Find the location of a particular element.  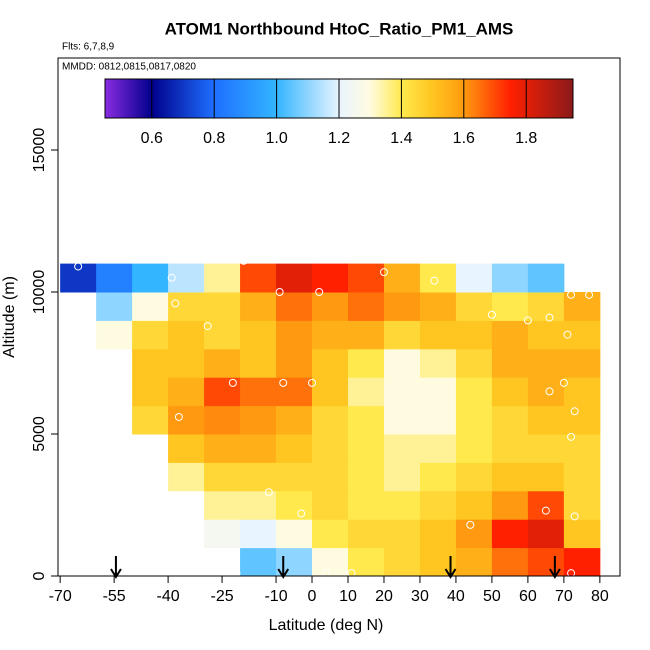

x-tick-label: 20 is located at coordinates (384, 596).